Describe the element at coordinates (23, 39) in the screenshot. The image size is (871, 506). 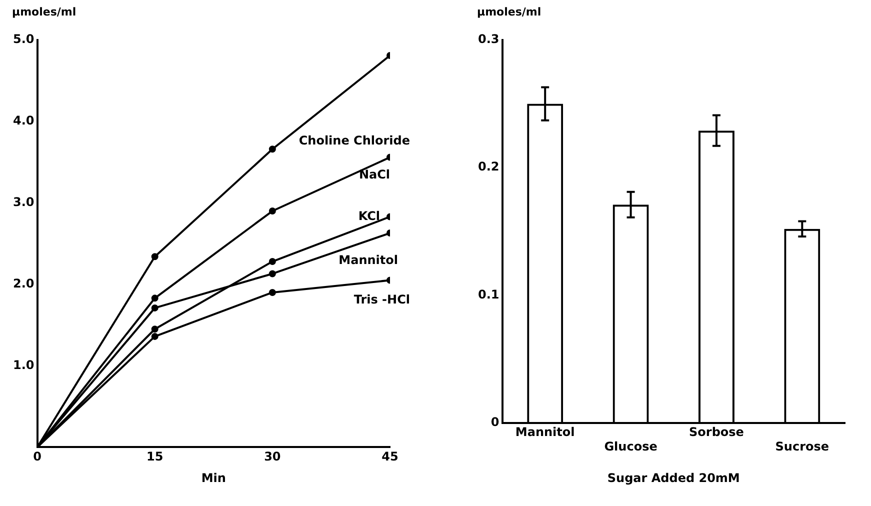
I see `y-tick-label: 5.0` at that location.